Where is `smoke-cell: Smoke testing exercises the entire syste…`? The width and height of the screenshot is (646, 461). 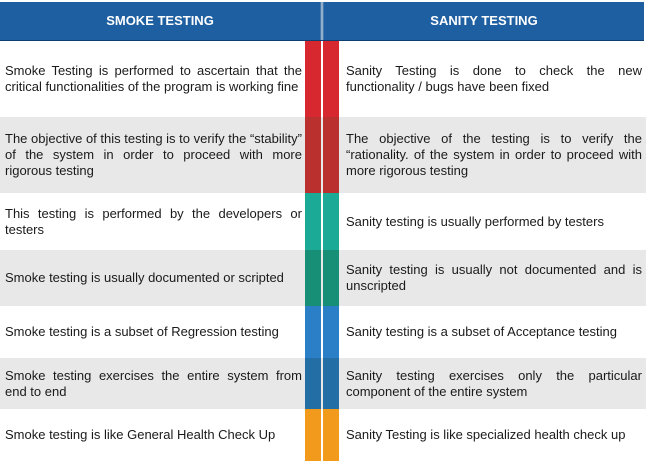
smoke-cell: Smoke testing exercises the entire syste… is located at coordinates (153, 383).